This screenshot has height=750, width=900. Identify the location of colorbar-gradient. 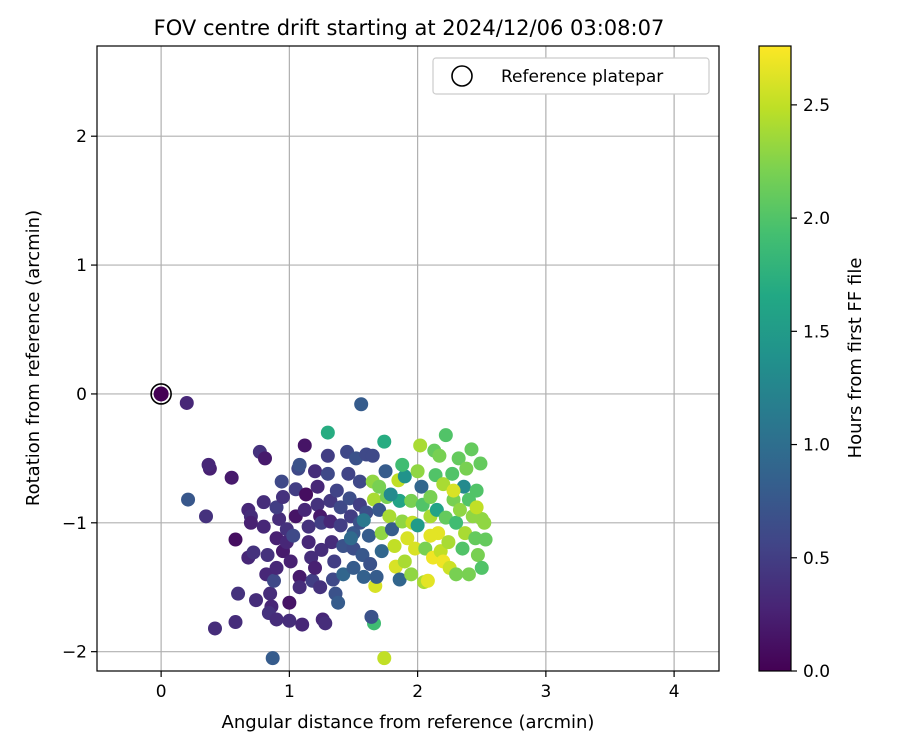
(775, 358).